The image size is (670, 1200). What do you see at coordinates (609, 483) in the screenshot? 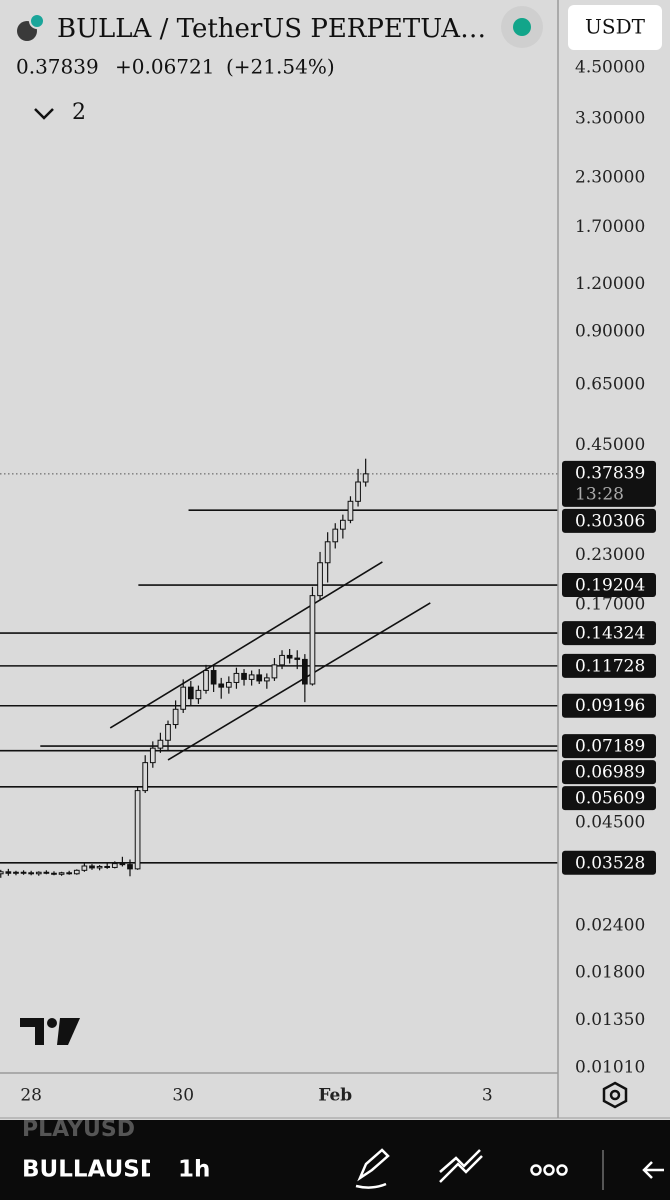
I see `last-price-box` at bounding box center [609, 483].